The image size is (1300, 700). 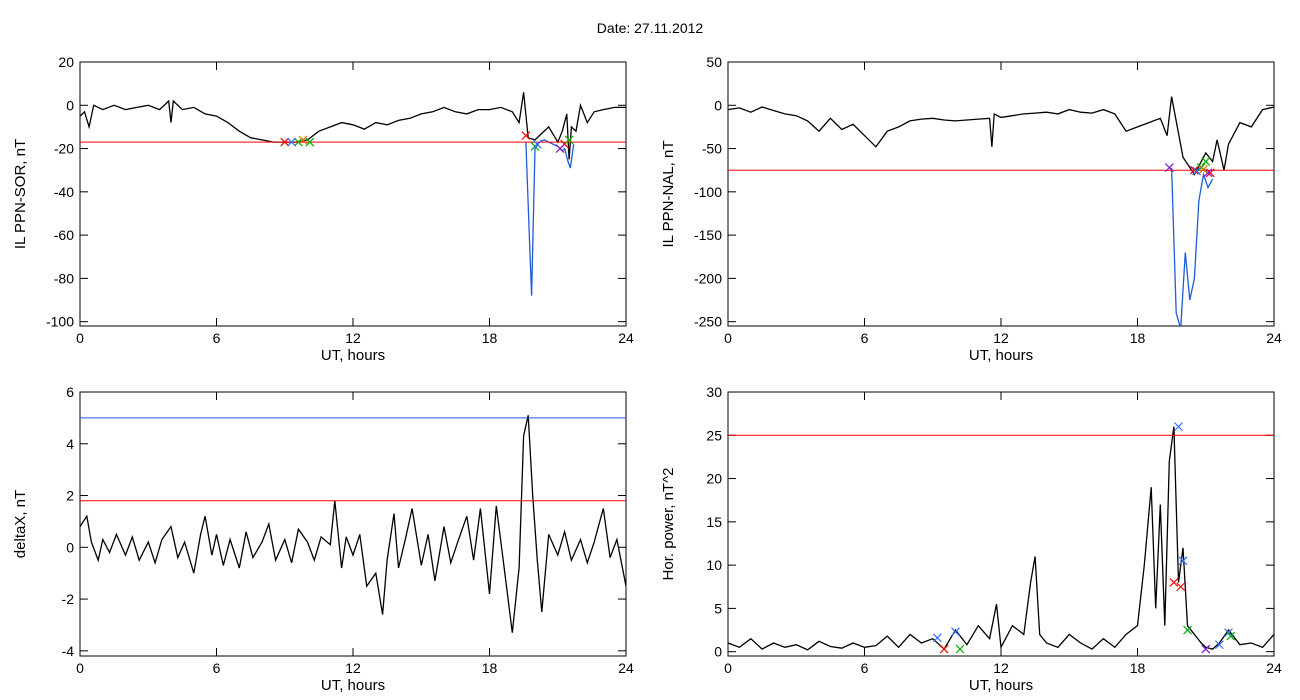 I want to click on y-tick-label: -250, so click(x=708, y=322).